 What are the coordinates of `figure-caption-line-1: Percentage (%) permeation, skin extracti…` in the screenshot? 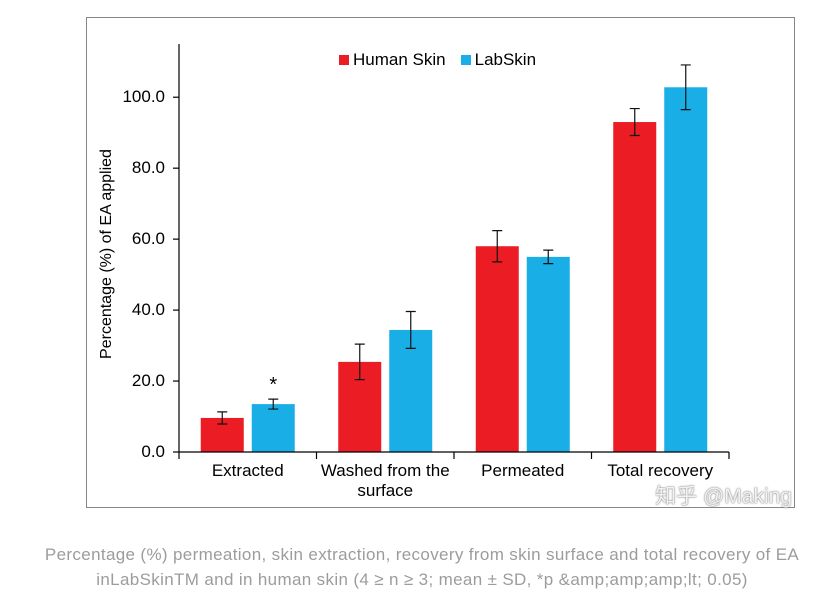 It's located at (422, 554).